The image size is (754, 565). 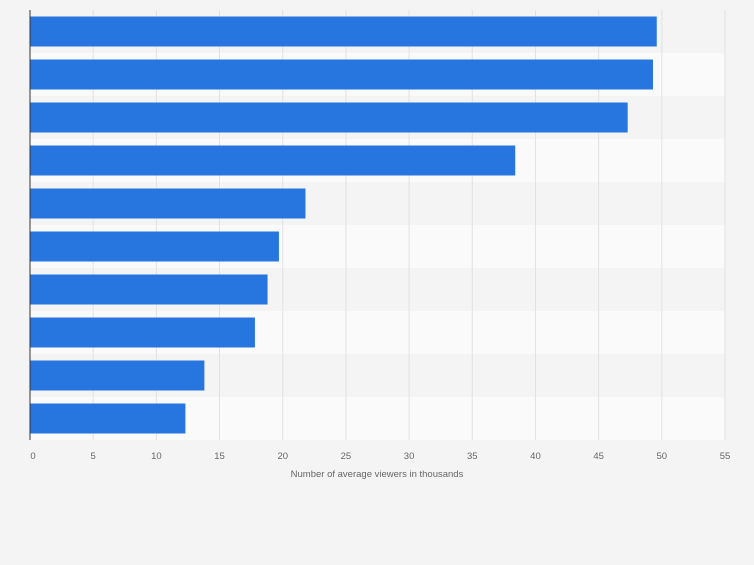 I want to click on x-axis-tick-labels: 0 5 10 15 20 25 30 35 40 45 50 55, so click(x=380, y=456).